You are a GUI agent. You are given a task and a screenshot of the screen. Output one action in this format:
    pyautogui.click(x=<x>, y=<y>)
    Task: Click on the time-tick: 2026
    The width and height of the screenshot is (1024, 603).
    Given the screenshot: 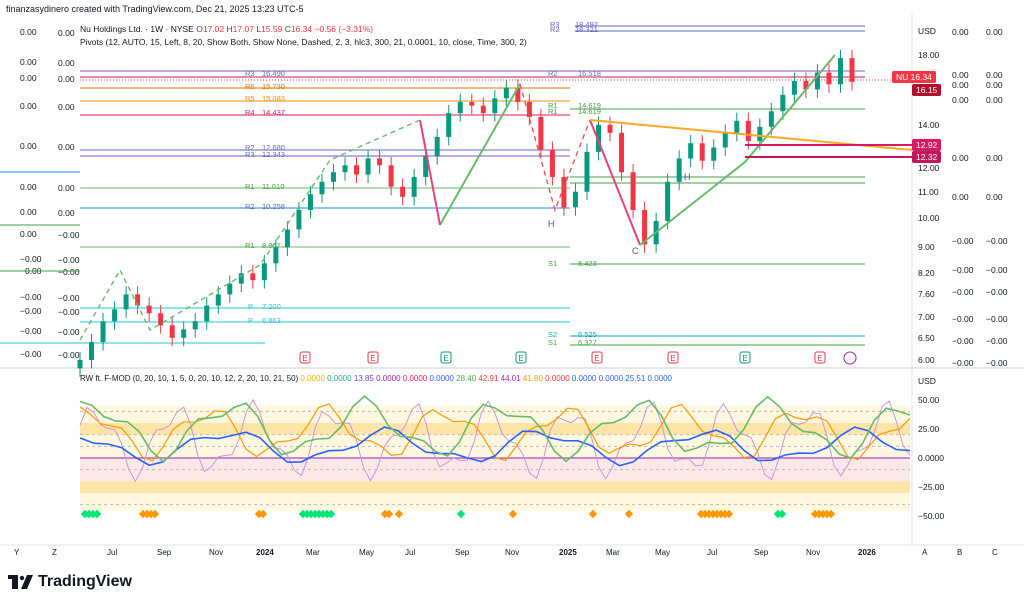 What is the action you would take?
    pyautogui.click(x=867, y=552)
    